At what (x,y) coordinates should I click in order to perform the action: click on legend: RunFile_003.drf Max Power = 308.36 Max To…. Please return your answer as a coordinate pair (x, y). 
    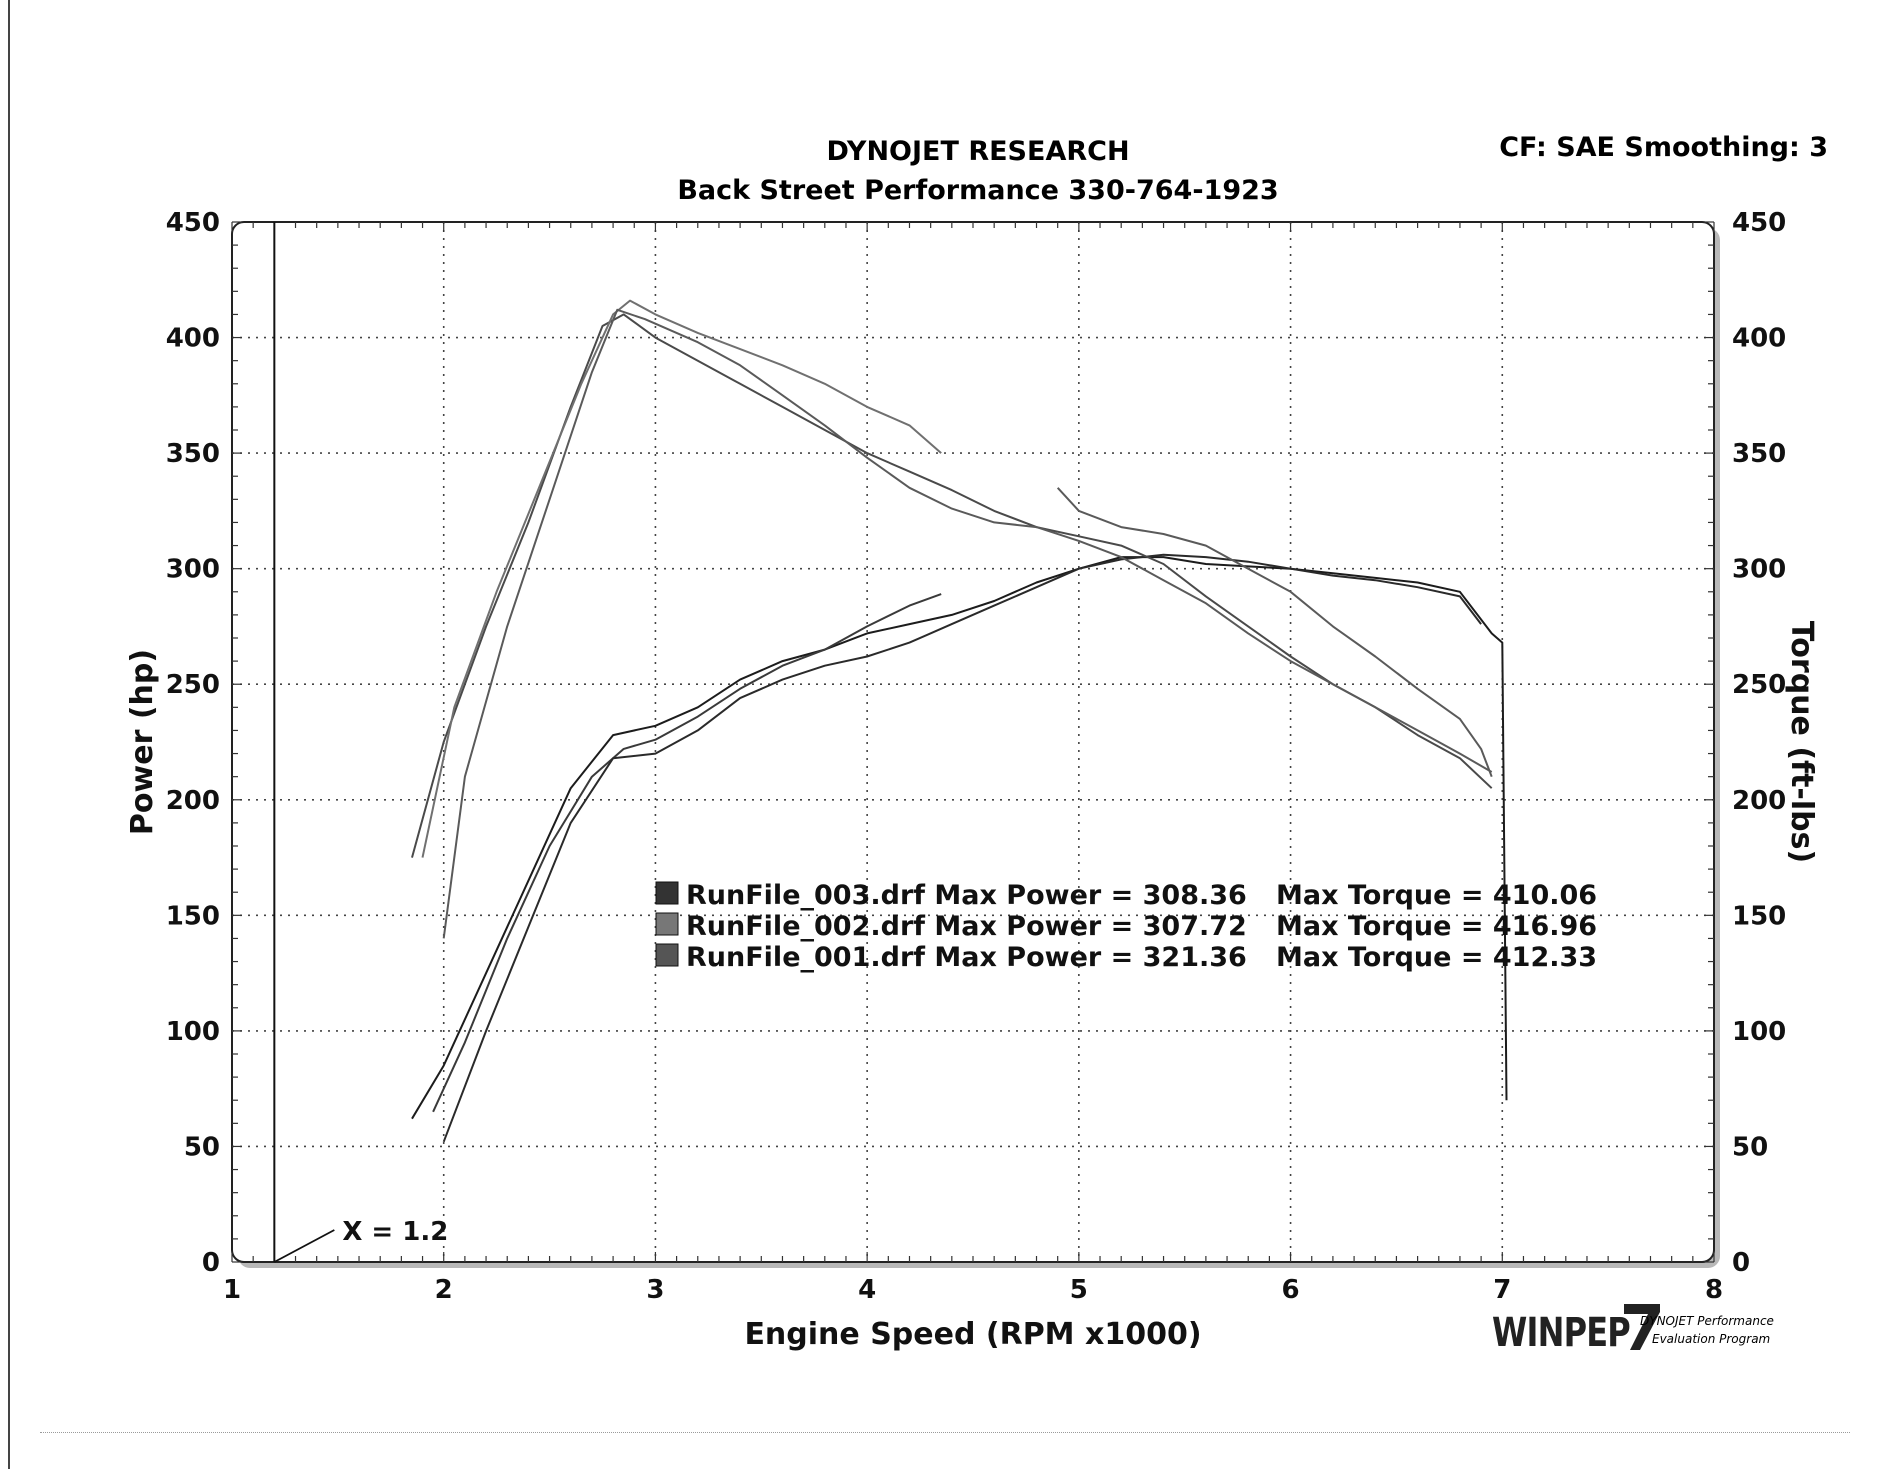
    Looking at the image, I should click on (1126, 926).